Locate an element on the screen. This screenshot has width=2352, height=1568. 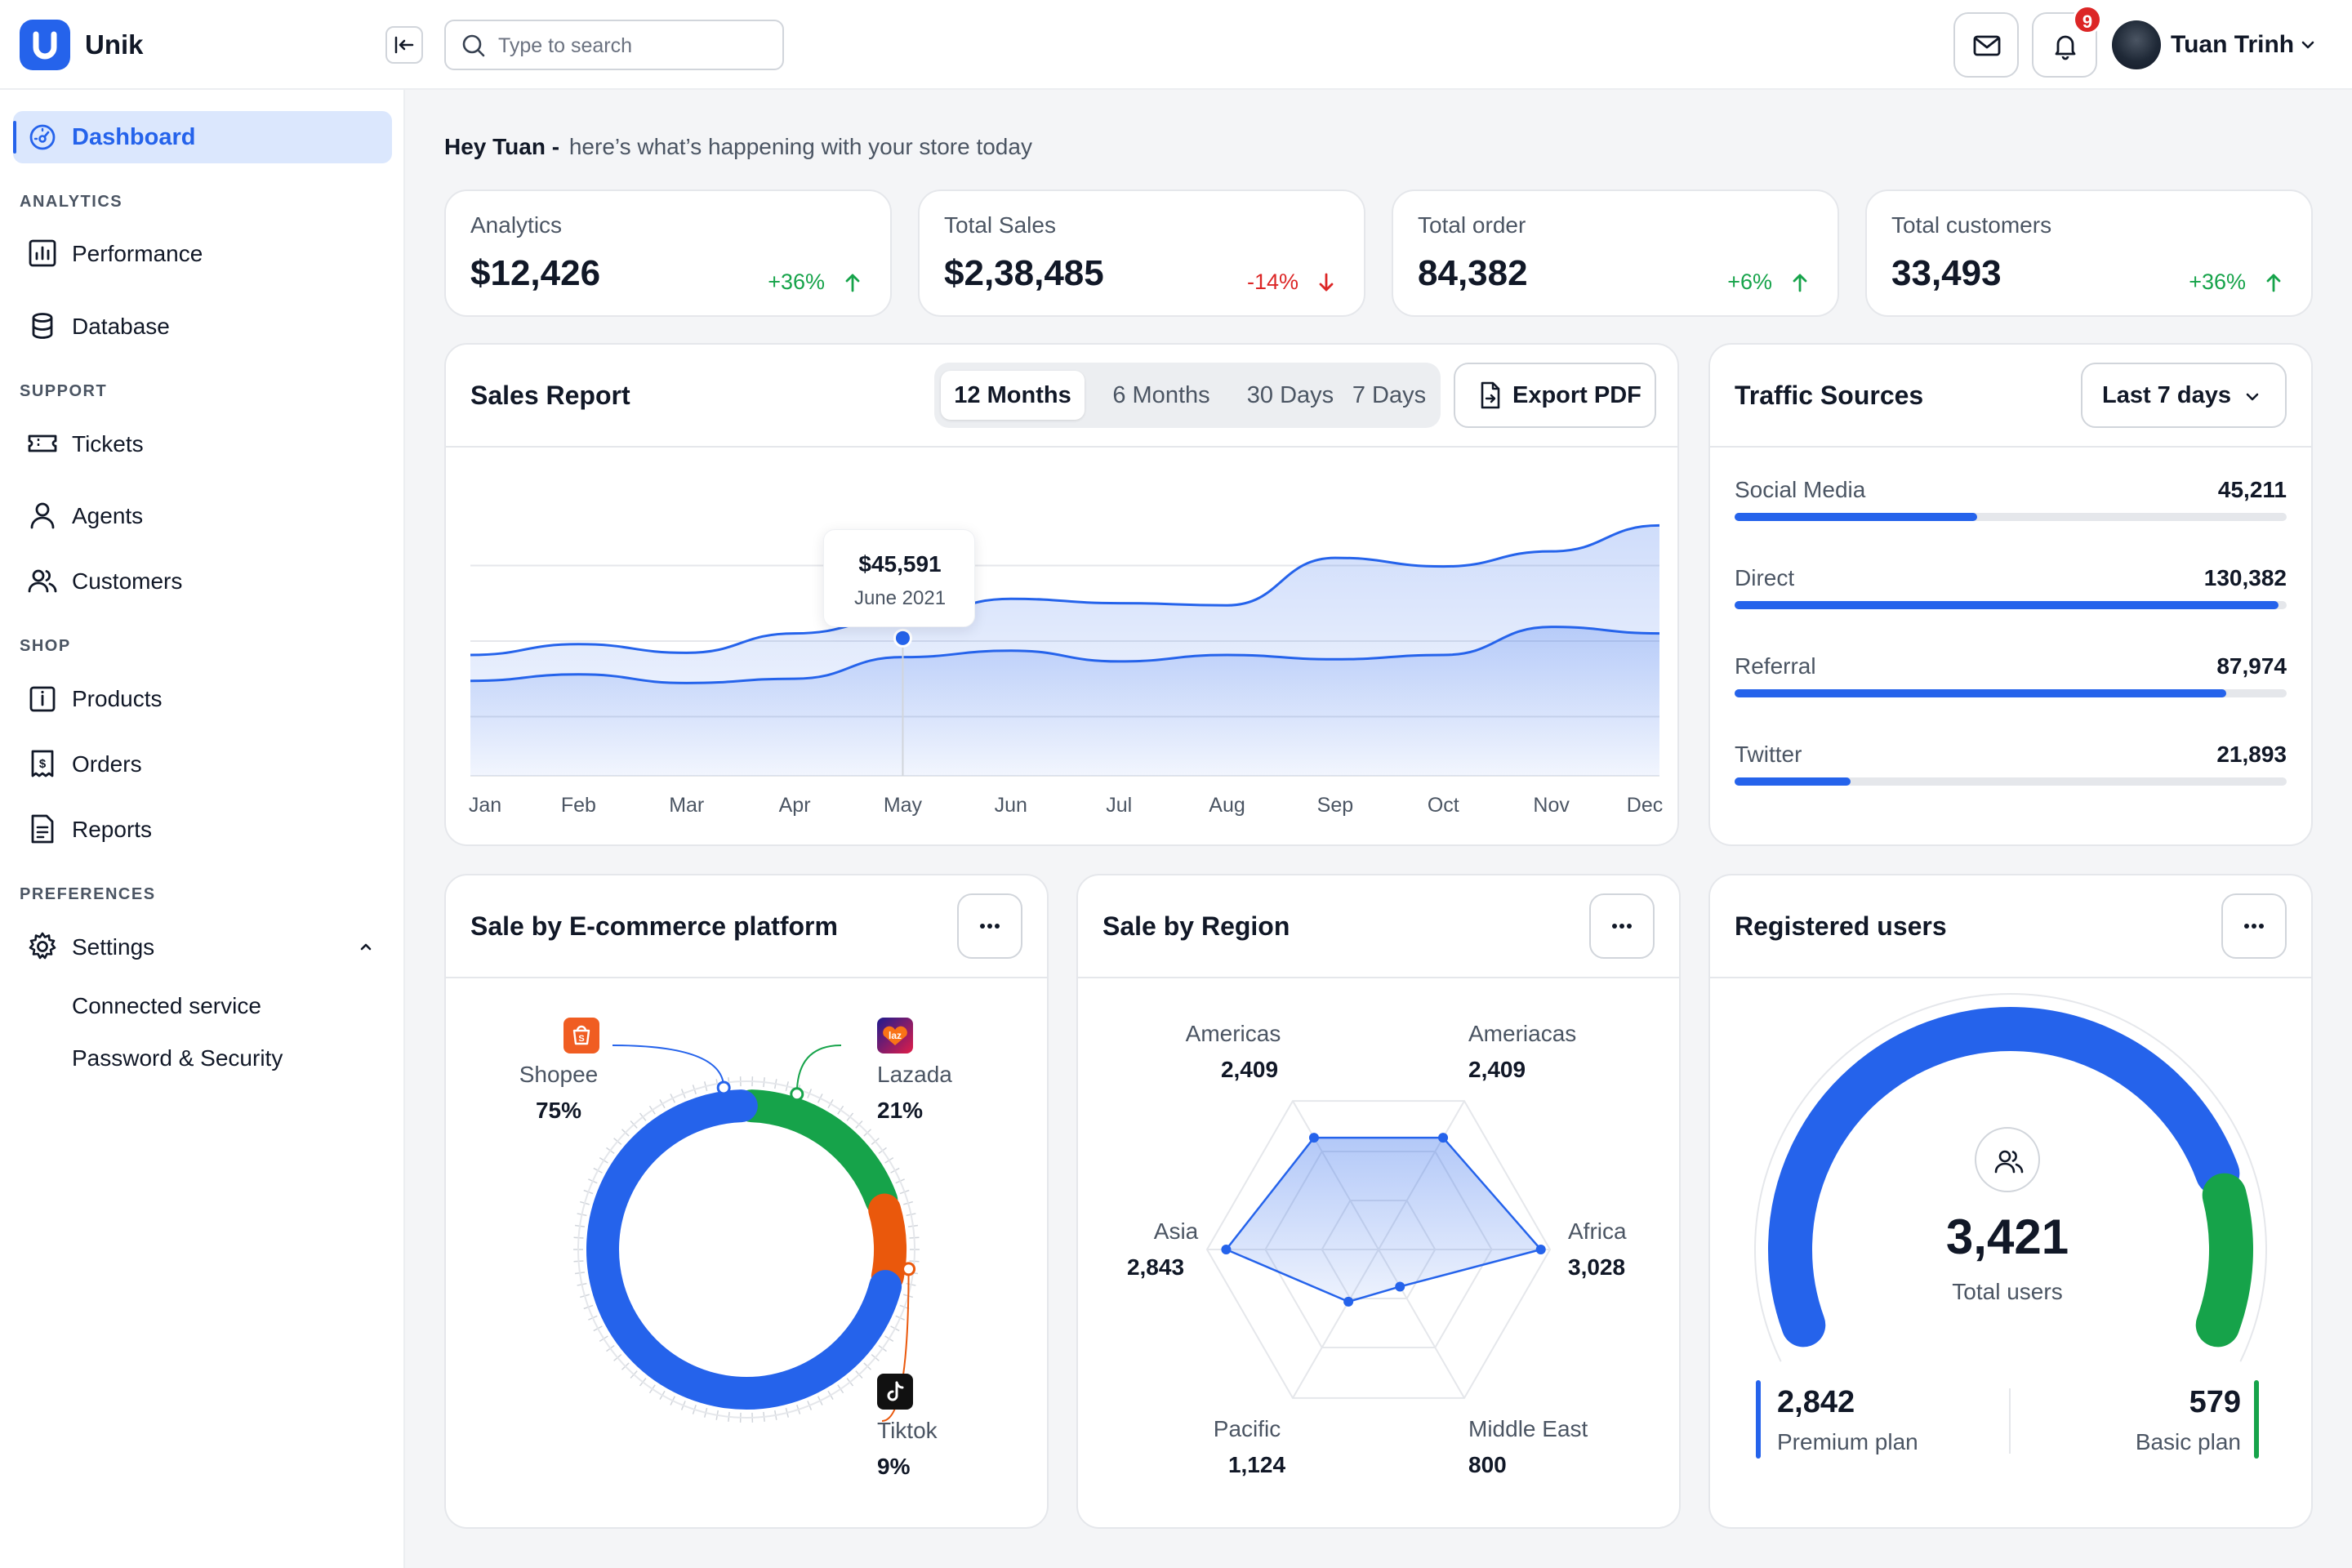
export-pdf-button: Export PDF is located at coordinates (1555, 395).